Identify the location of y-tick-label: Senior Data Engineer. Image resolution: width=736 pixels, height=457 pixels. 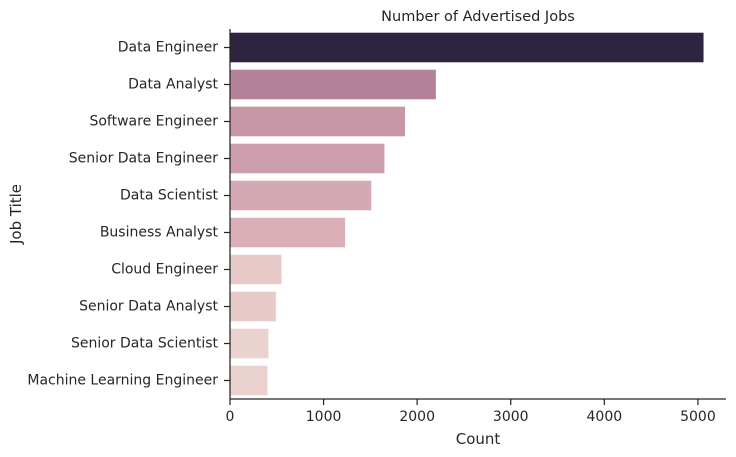
(144, 159).